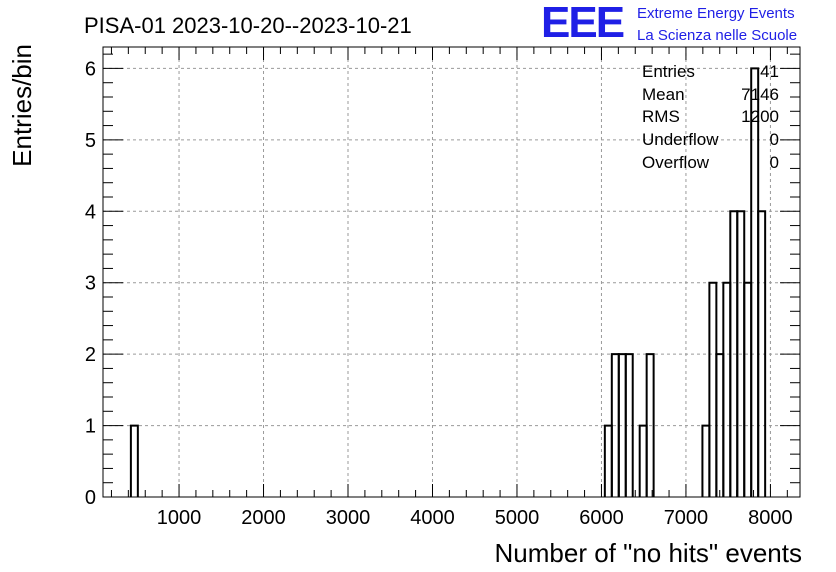 This screenshot has width=836, height=572. Describe the element at coordinates (774, 162) in the screenshot. I see `stats-value-overflow: 0` at that location.